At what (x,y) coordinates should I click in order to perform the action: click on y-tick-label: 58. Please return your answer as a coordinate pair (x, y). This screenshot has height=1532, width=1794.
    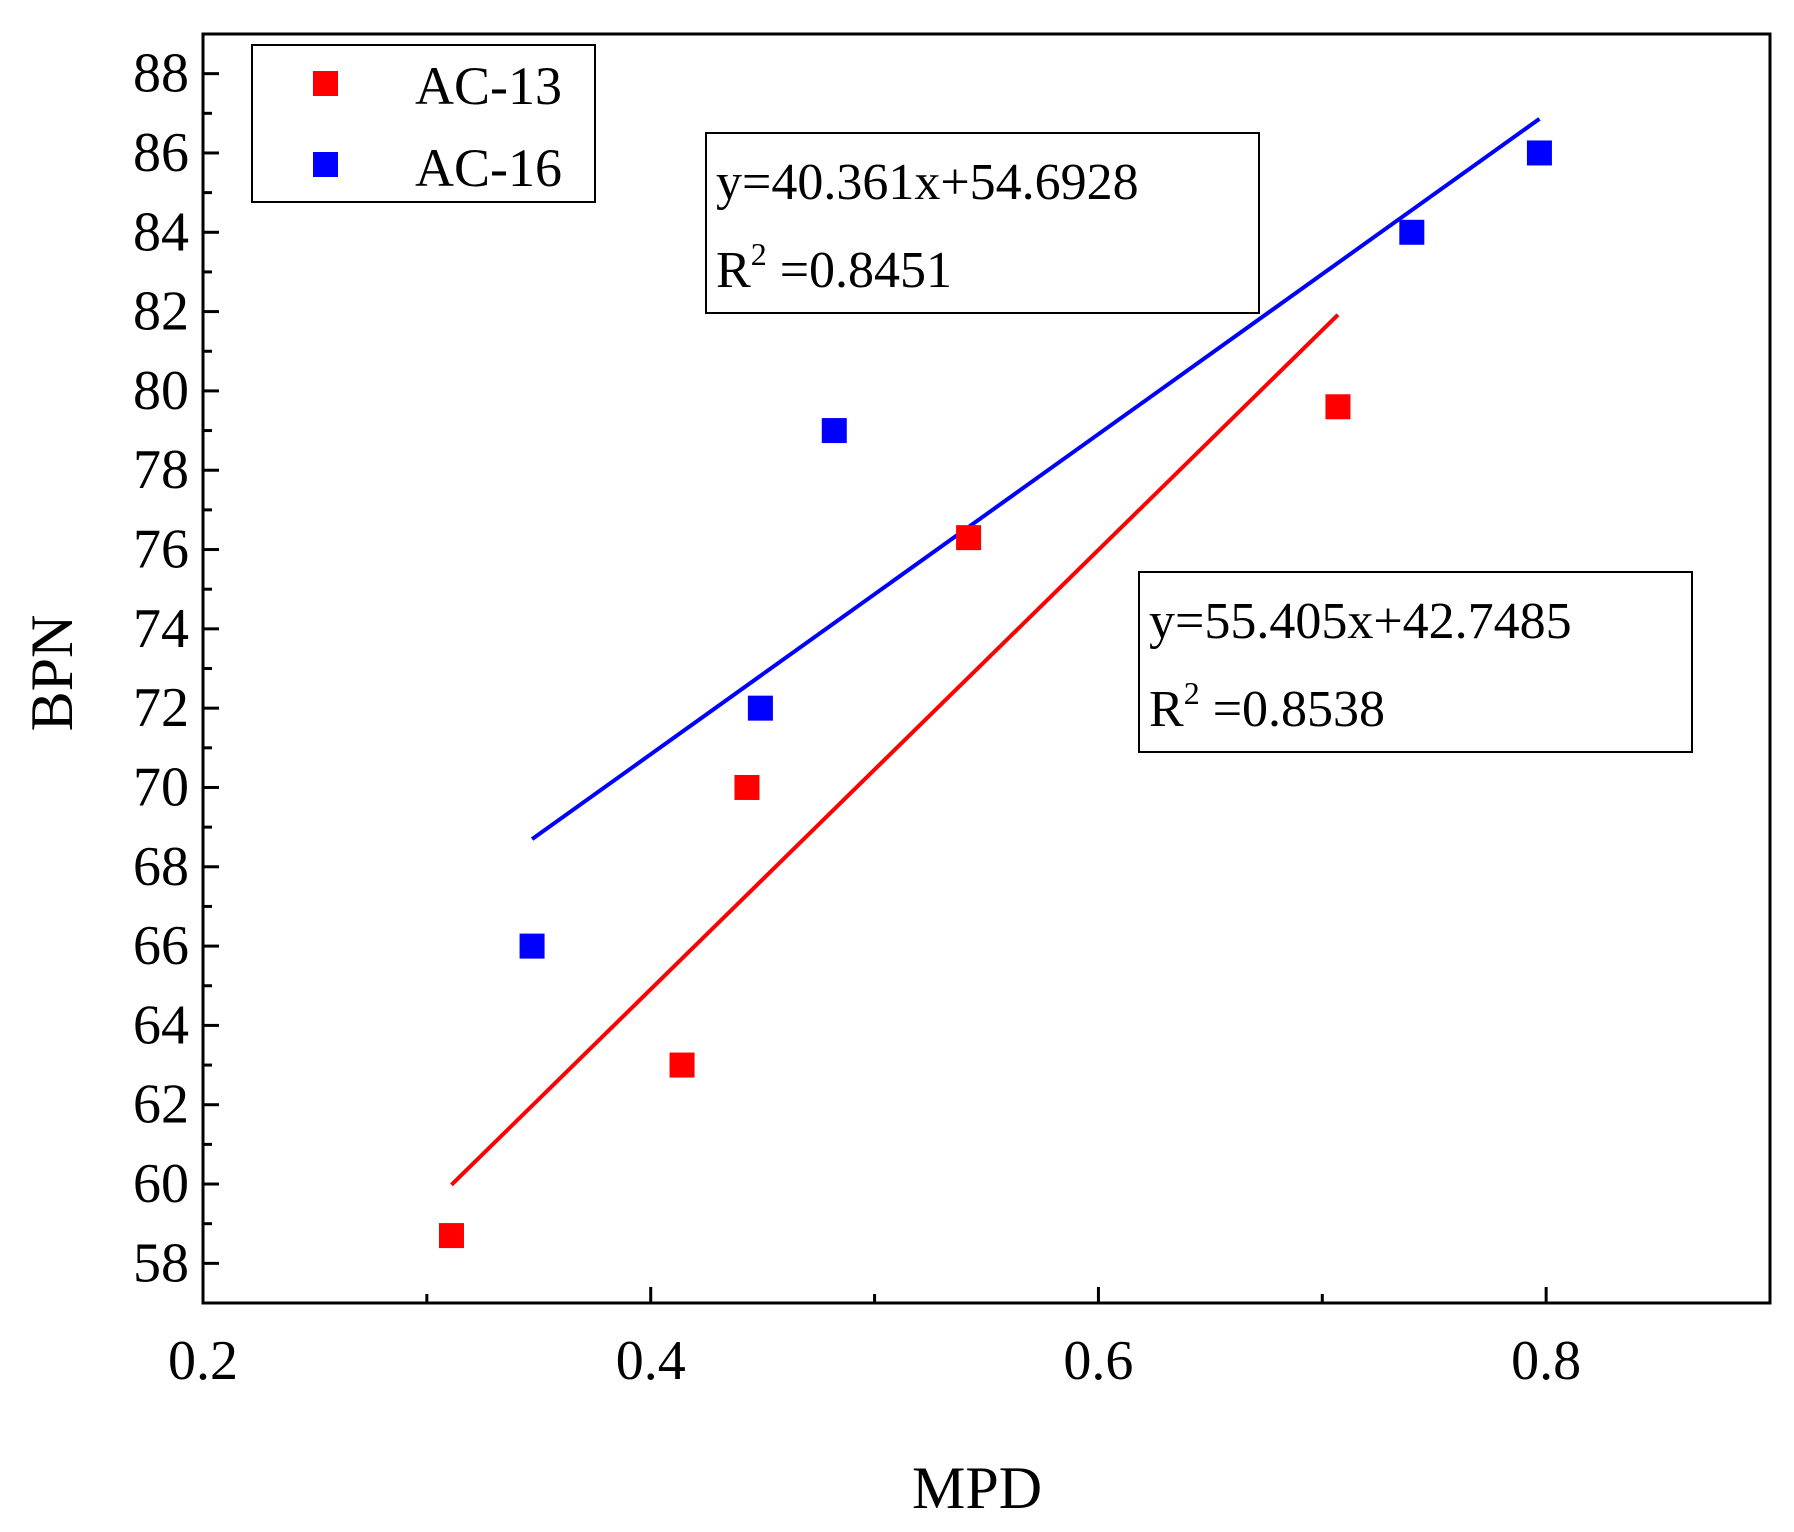
    Looking at the image, I should click on (161, 1263).